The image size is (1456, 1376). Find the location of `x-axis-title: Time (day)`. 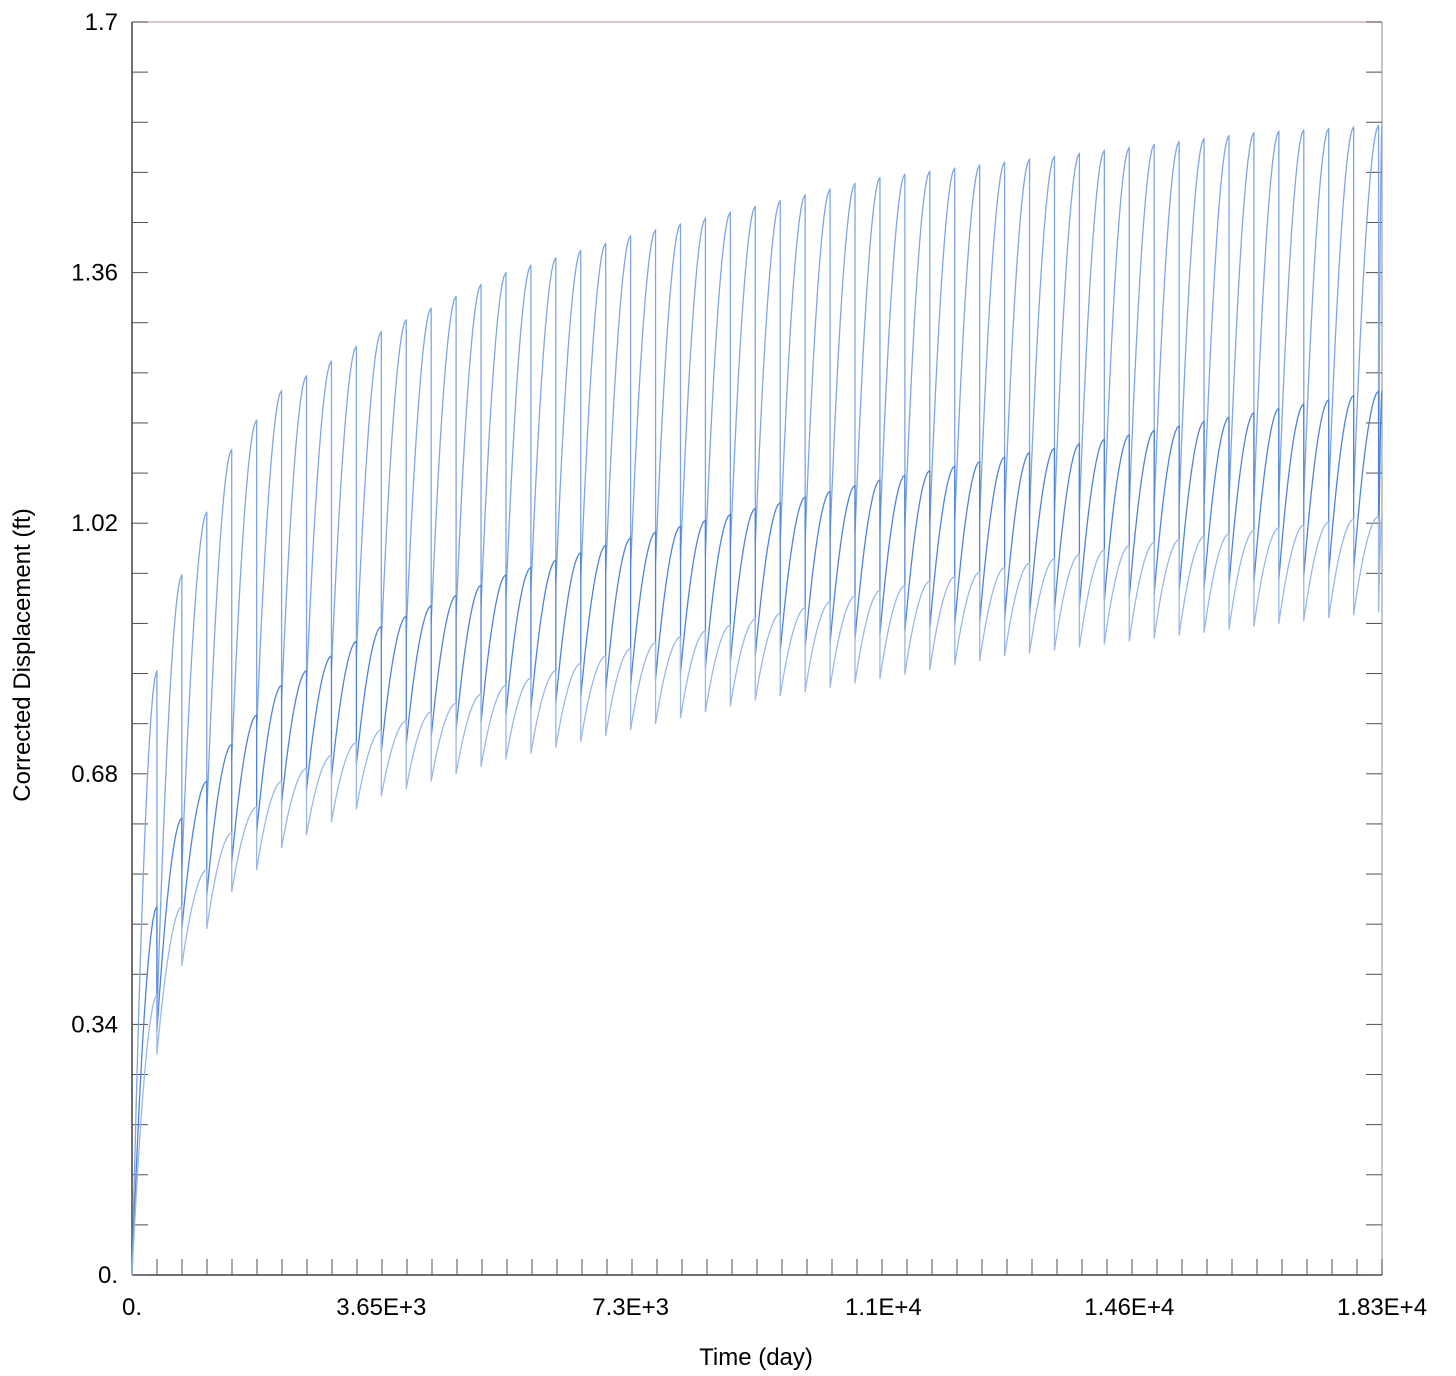

x-axis-title: Time (day) is located at coordinates (756, 1357).